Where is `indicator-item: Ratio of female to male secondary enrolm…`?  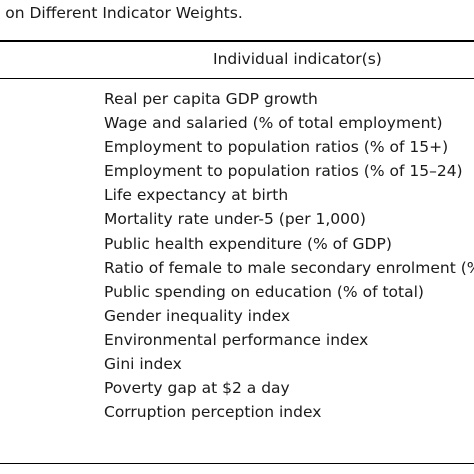 indicator-item: Ratio of female to male secondary enrolm… is located at coordinates (289, 267).